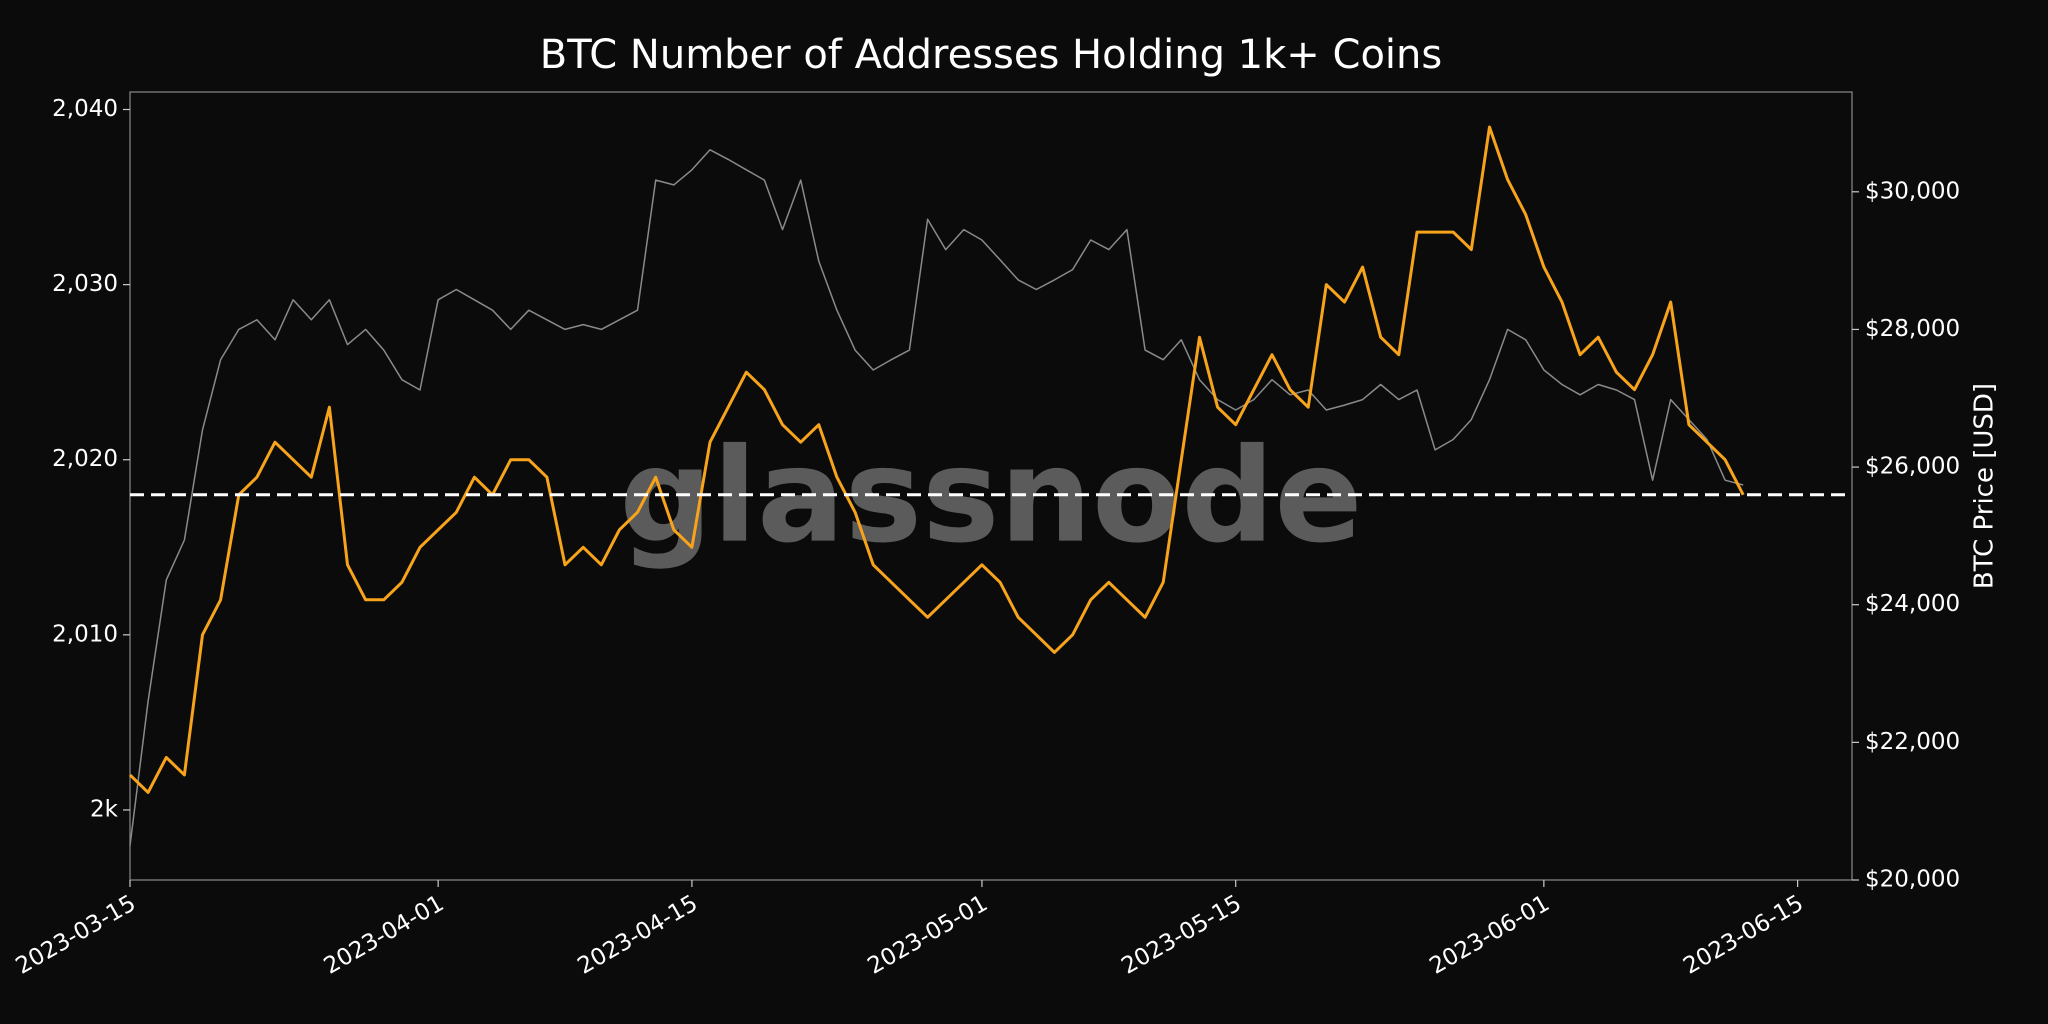 Image resolution: width=2048 pixels, height=1024 pixels. I want to click on y-tick-label: 2,040, so click(85, 109).